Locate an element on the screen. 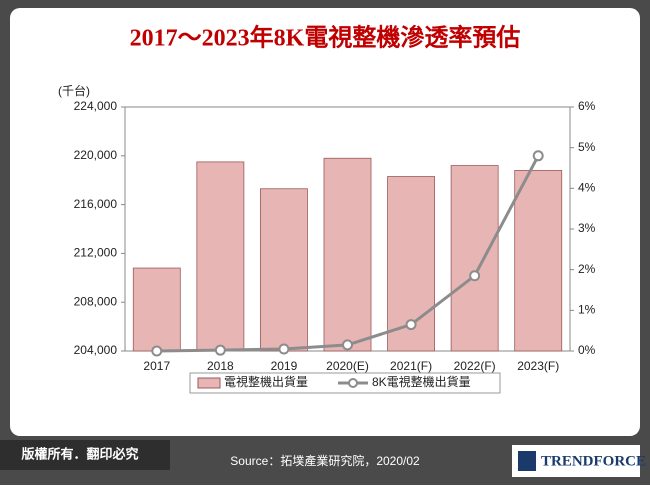  chart-title: 2017～2023年8K電視整機滲透率預估 is located at coordinates (325, 38).